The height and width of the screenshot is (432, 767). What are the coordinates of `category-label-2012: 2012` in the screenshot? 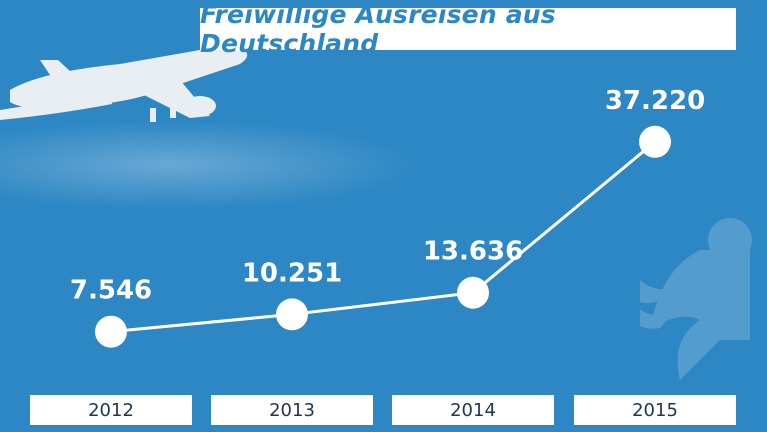 It's located at (111, 410).